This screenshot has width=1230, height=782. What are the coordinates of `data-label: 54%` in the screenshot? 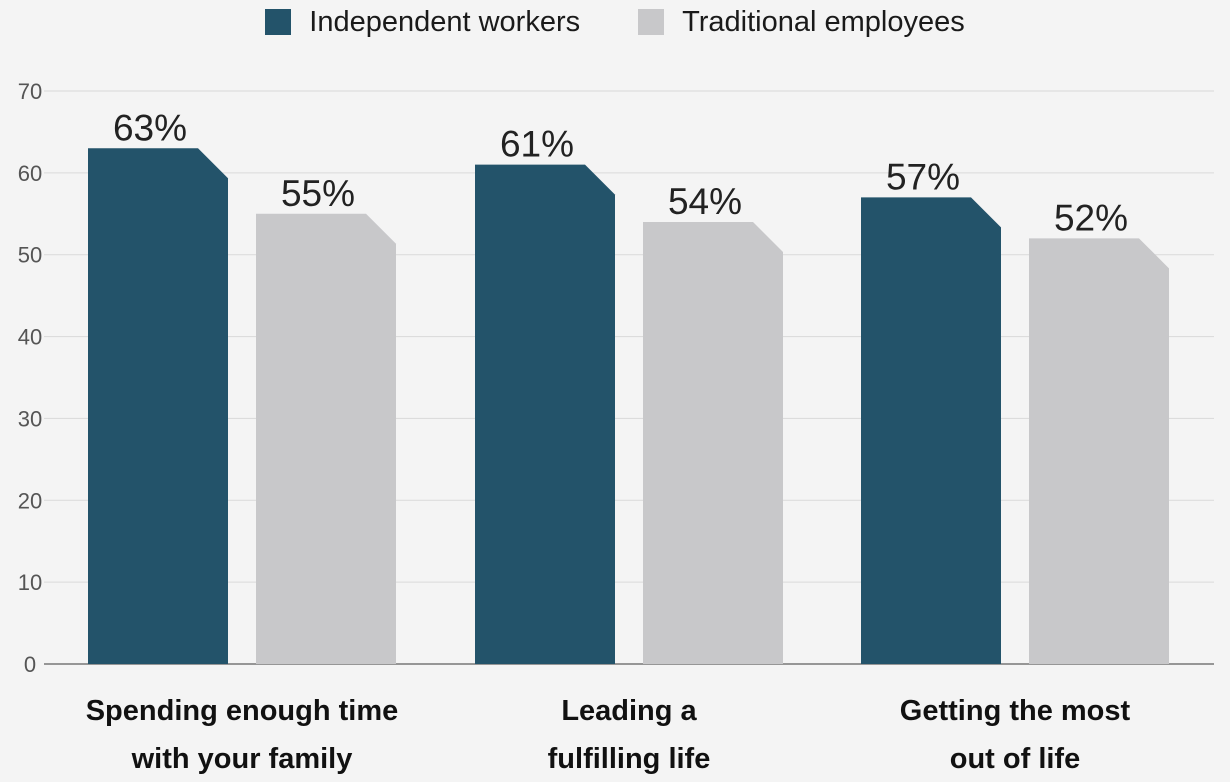 It's located at (705, 201).